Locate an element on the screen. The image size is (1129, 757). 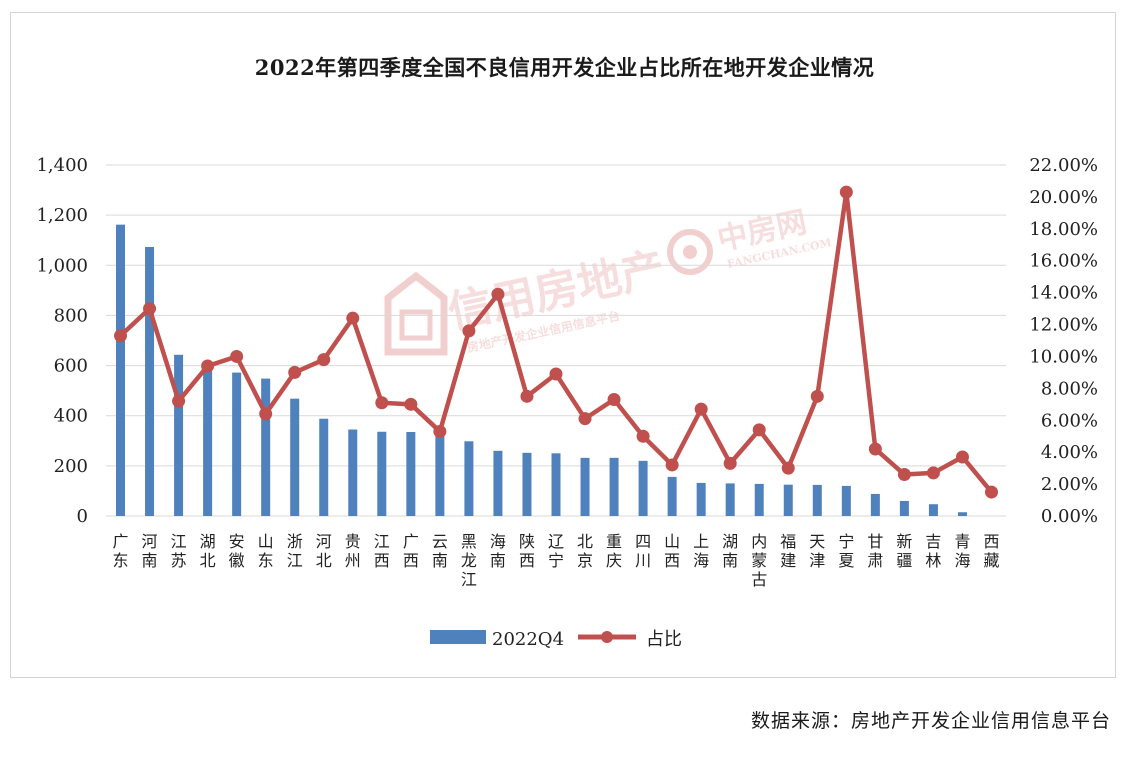
right-axis-tick-label: 22.00% is located at coordinates (1063, 165).